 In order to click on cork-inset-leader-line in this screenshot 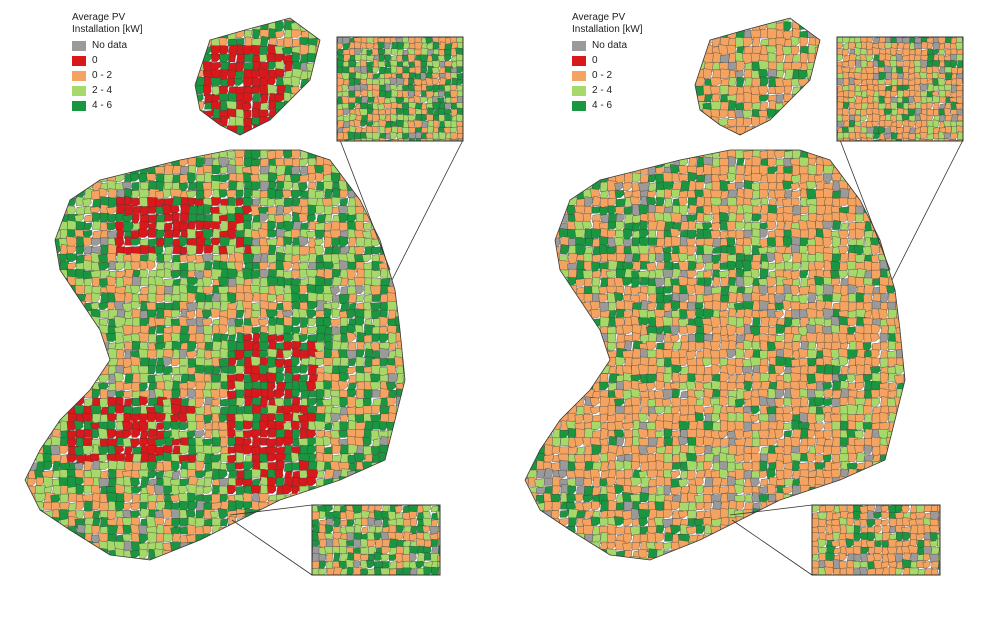, I will do `click(271, 510)`.